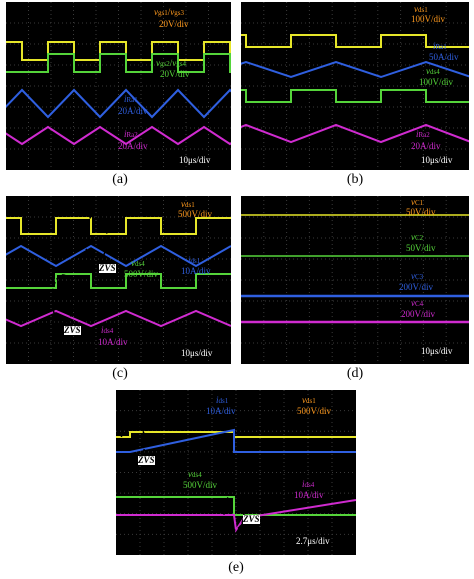  Describe the element at coordinates (417, 276) in the screenshot. I see `label-vc3: vC3` at that location.